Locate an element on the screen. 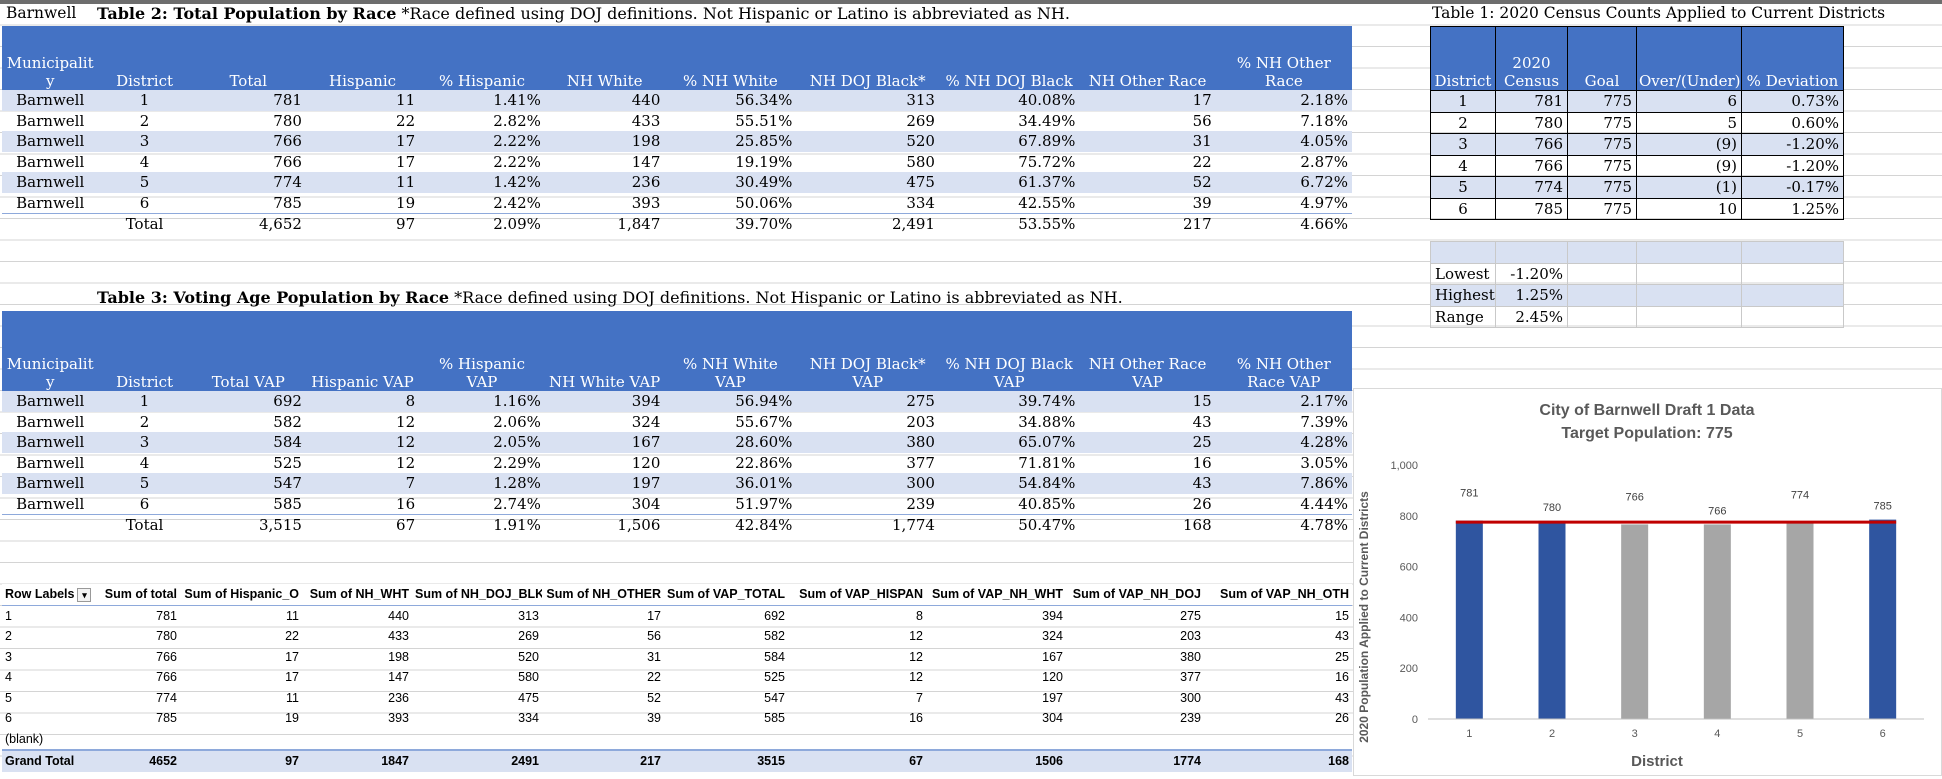 The width and height of the screenshot is (1942, 779). t3-cell: 304 is located at coordinates (646, 503).